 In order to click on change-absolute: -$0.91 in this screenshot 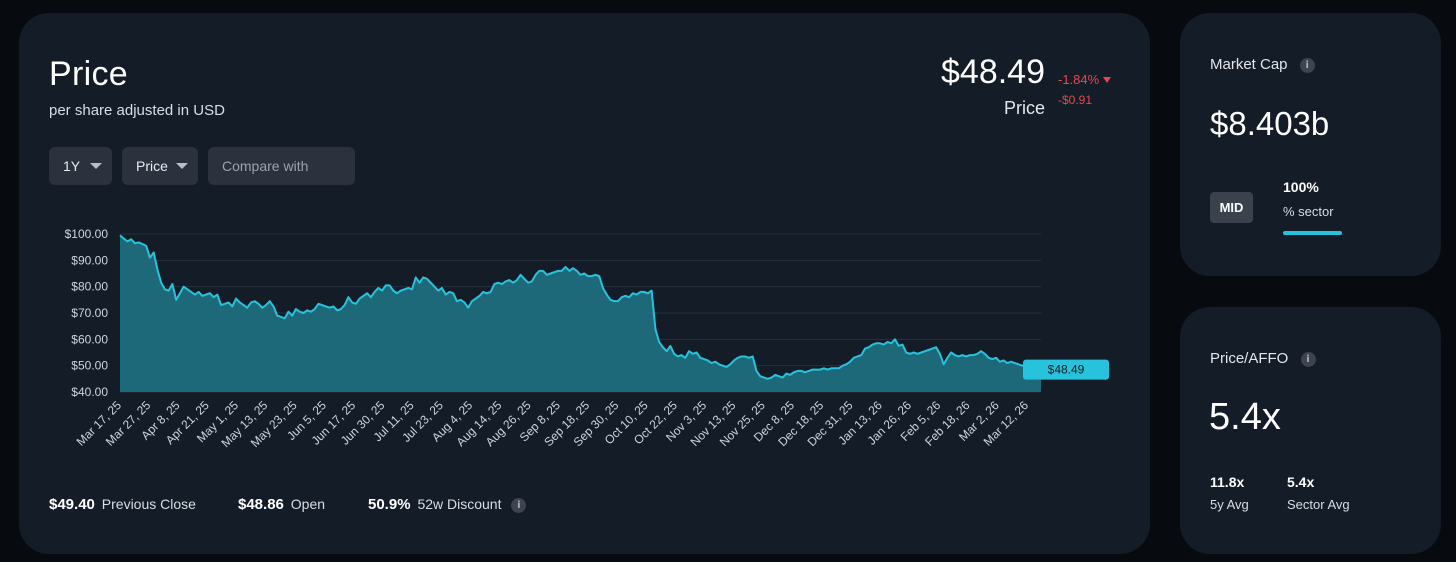, I will do `click(1075, 100)`.